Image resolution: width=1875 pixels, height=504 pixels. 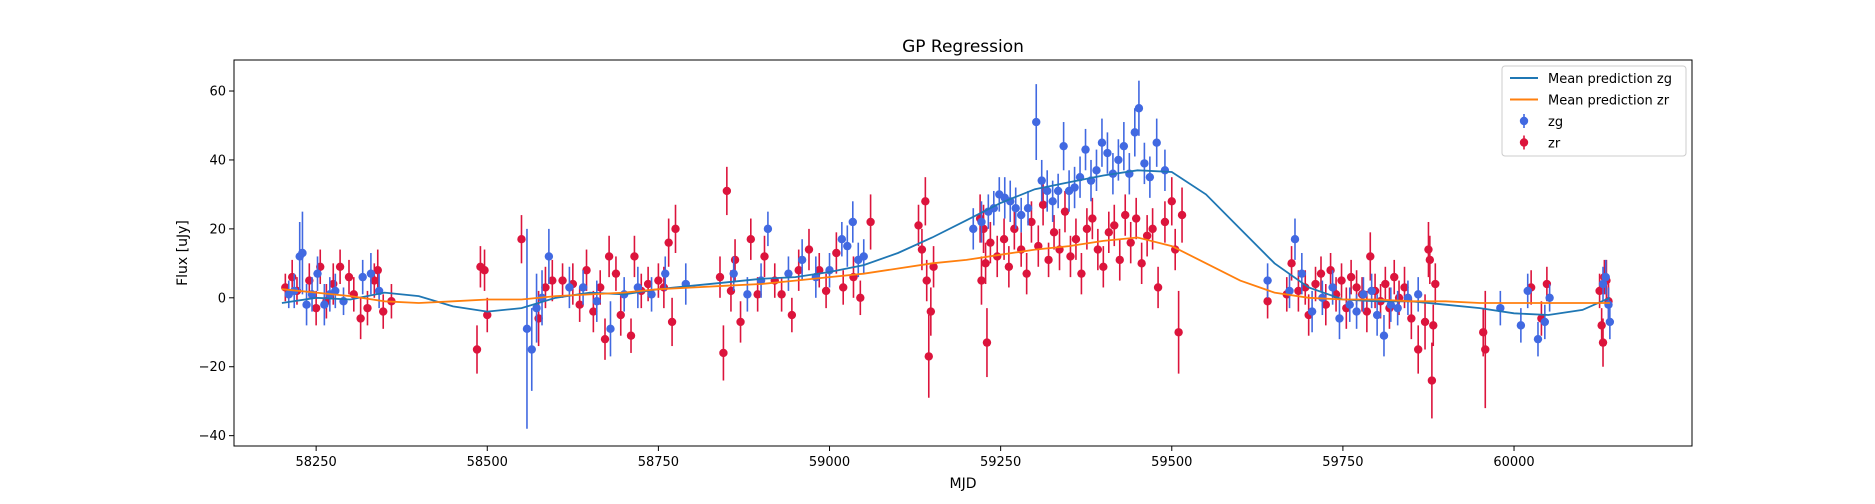 I want to click on y-tick-label: 20, so click(x=217, y=229).